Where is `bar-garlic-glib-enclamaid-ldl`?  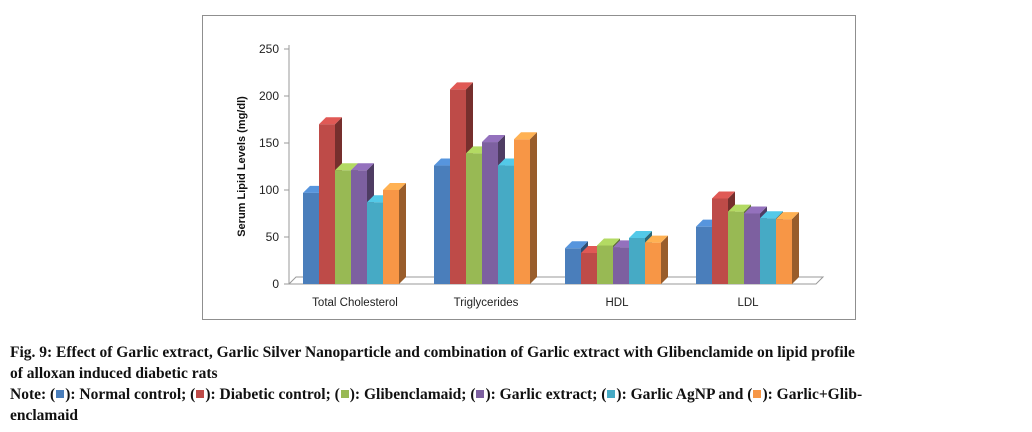
bar-garlic-glib-enclamaid-ldl is located at coordinates (784, 251).